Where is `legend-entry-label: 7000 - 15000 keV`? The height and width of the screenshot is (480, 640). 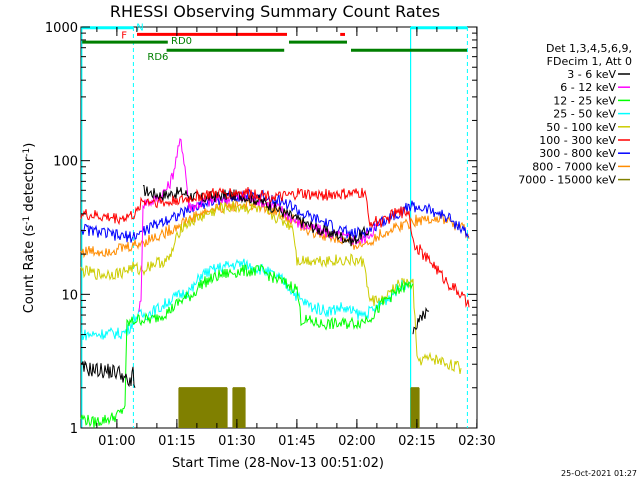
legend-entry-label: 7000 - 15000 keV is located at coordinates (567, 180).